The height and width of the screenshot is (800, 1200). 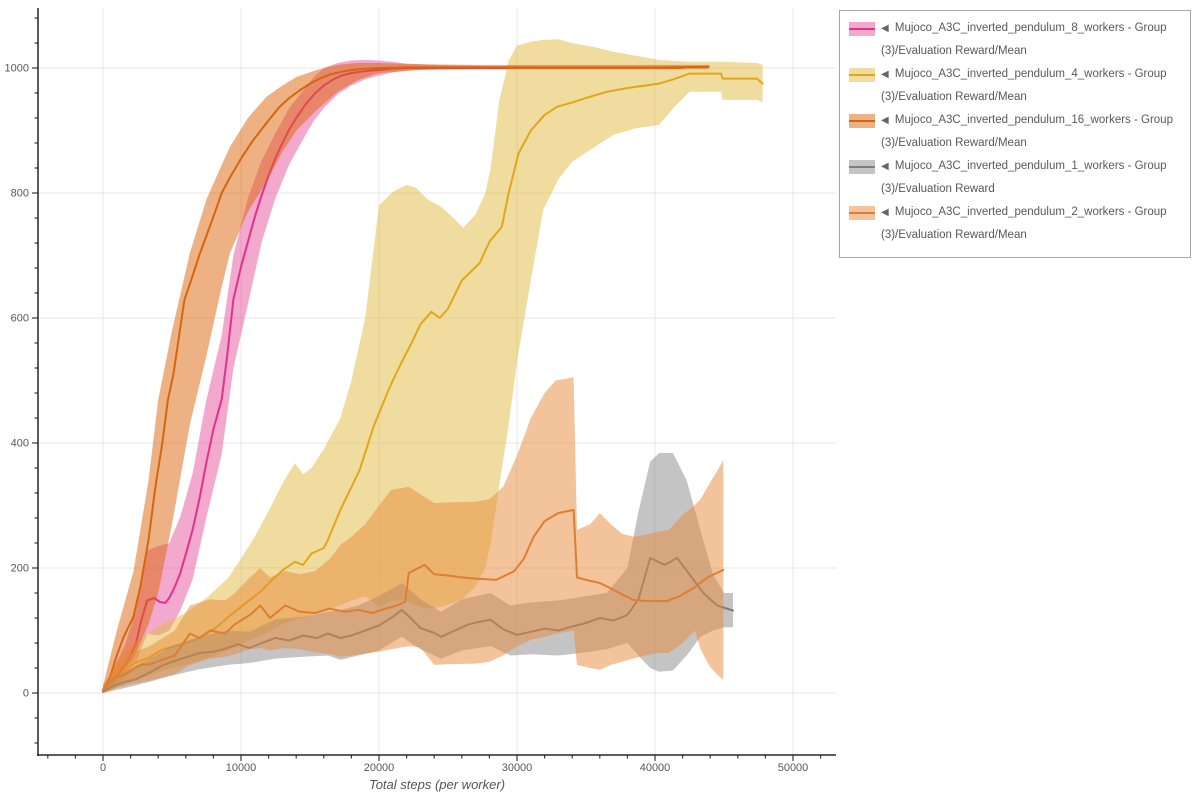 What do you see at coordinates (20, 444) in the screenshot?
I see `y-tick-label: 400` at bounding box center [20, 444].